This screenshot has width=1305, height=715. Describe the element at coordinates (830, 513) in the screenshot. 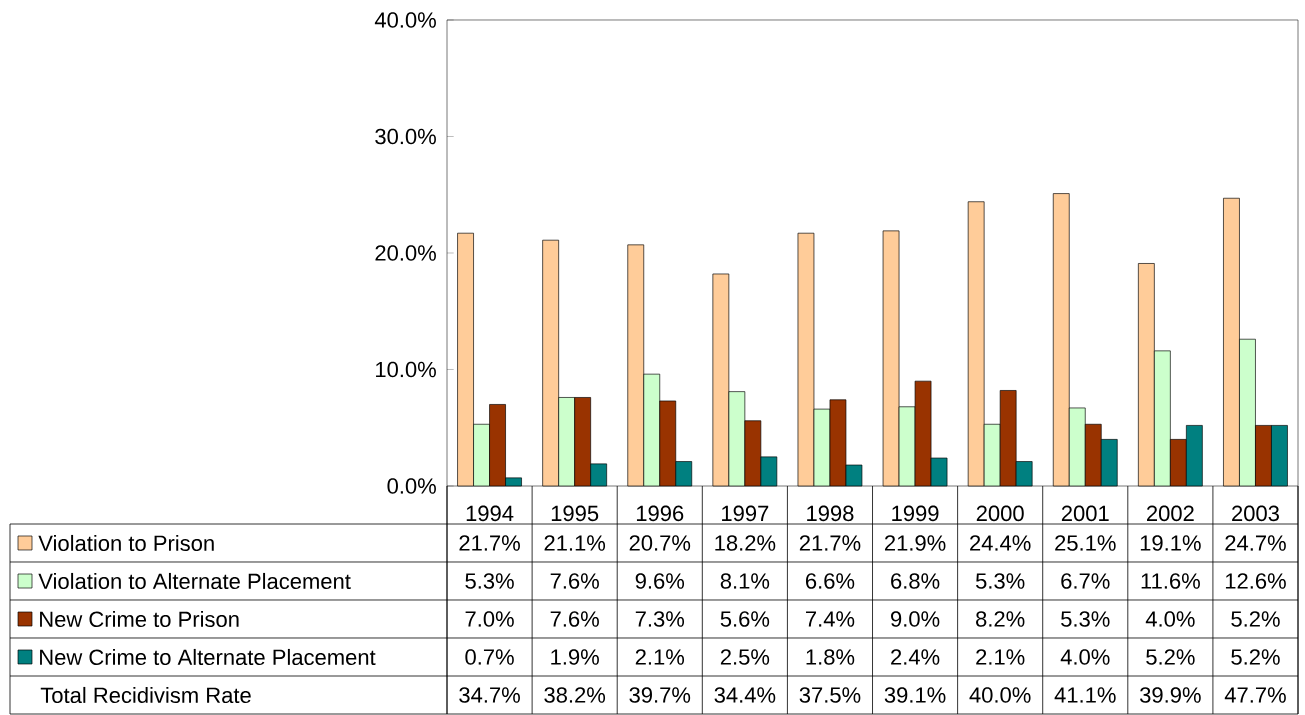

I see `x-tick-label: 1998` at that location.